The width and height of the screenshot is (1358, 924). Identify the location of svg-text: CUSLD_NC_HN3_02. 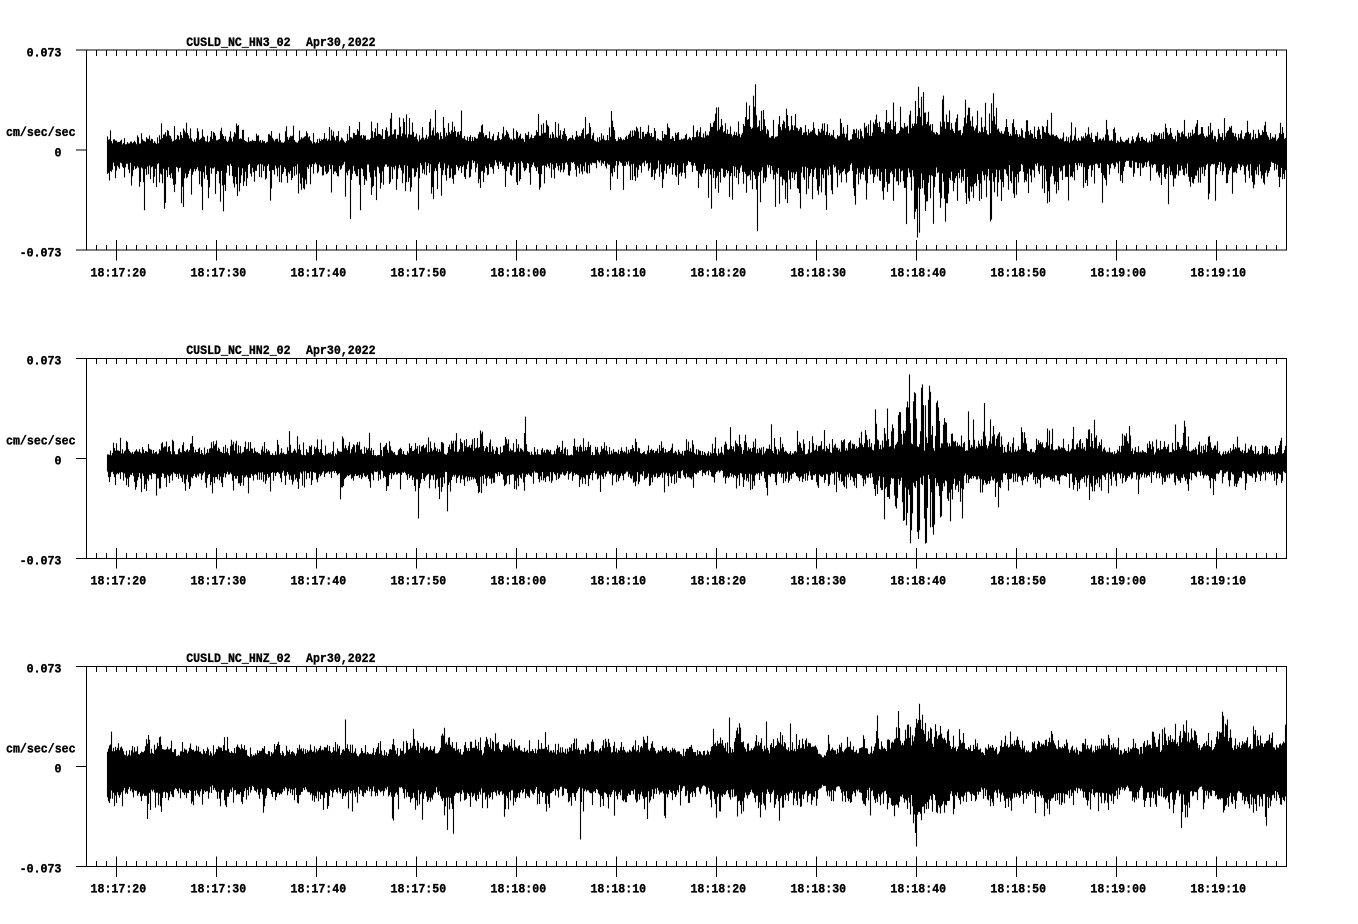
(238, 42).